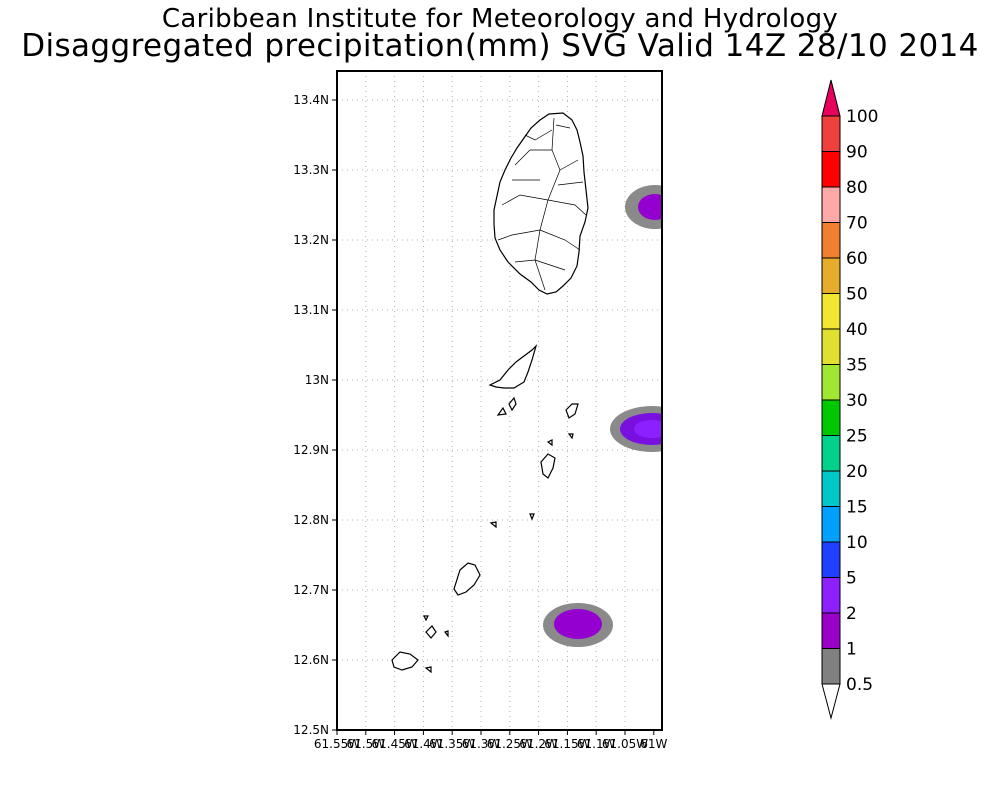  Describe the element at coordinates (857, 295) in the screenshot. I see `legend-label: 50` at that location.